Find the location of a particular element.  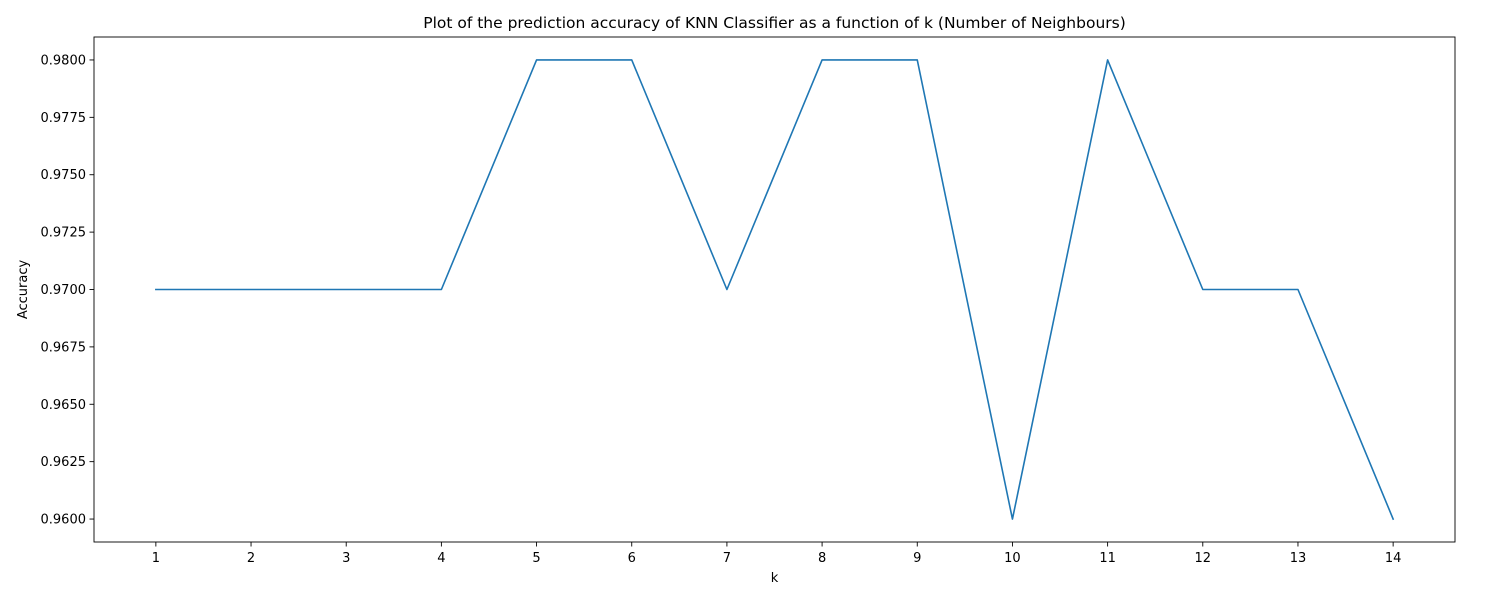

x-tick-label: 11 is located at coordinates (1107, 558).